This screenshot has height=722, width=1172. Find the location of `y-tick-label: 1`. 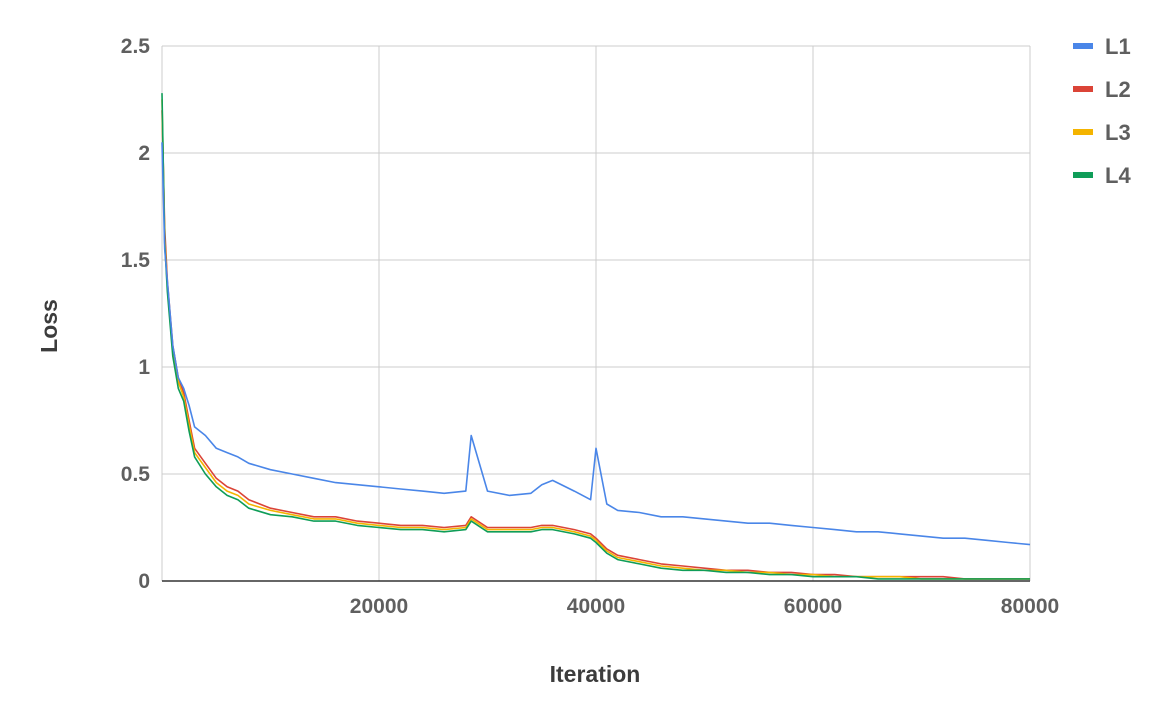

y-tick-label: 1 is located at coordinates (144, 367).